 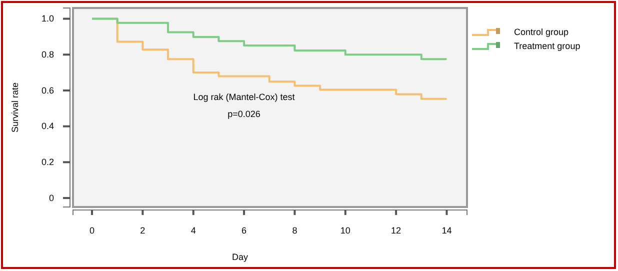 What do you see at coordinates (295, 230) in the screenshot?
I see `x-tick-label: 8` at bounding box center [295, 230].